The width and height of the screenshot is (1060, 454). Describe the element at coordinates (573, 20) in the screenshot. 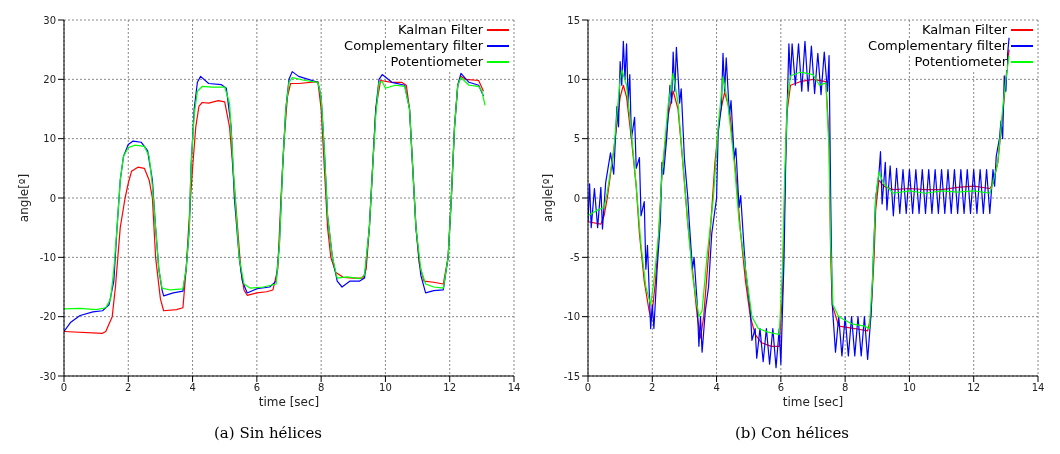

I see `y-tick-label: 15` at that location.